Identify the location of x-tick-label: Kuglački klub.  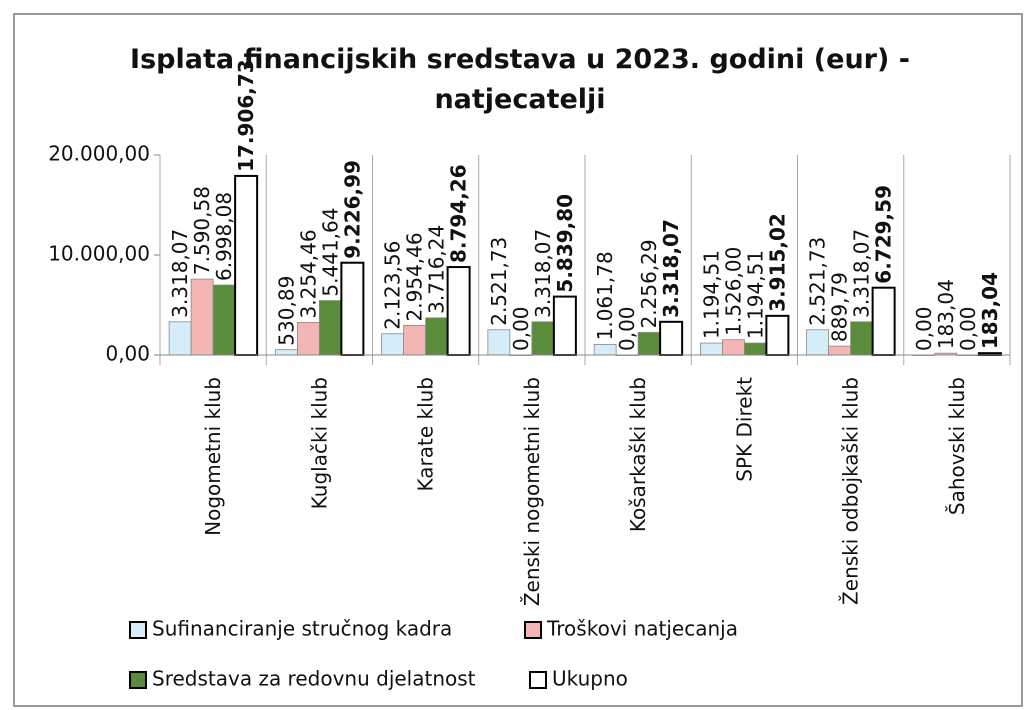
(319, 443).